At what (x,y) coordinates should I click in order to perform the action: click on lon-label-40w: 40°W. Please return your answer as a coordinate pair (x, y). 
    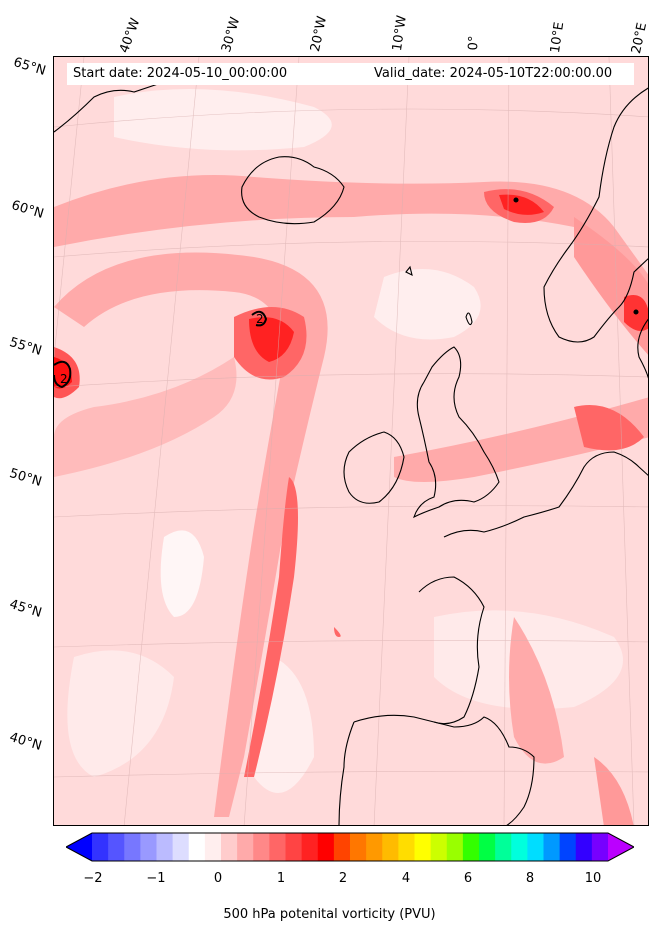
    Looking at the image, I should click on (130, 36).